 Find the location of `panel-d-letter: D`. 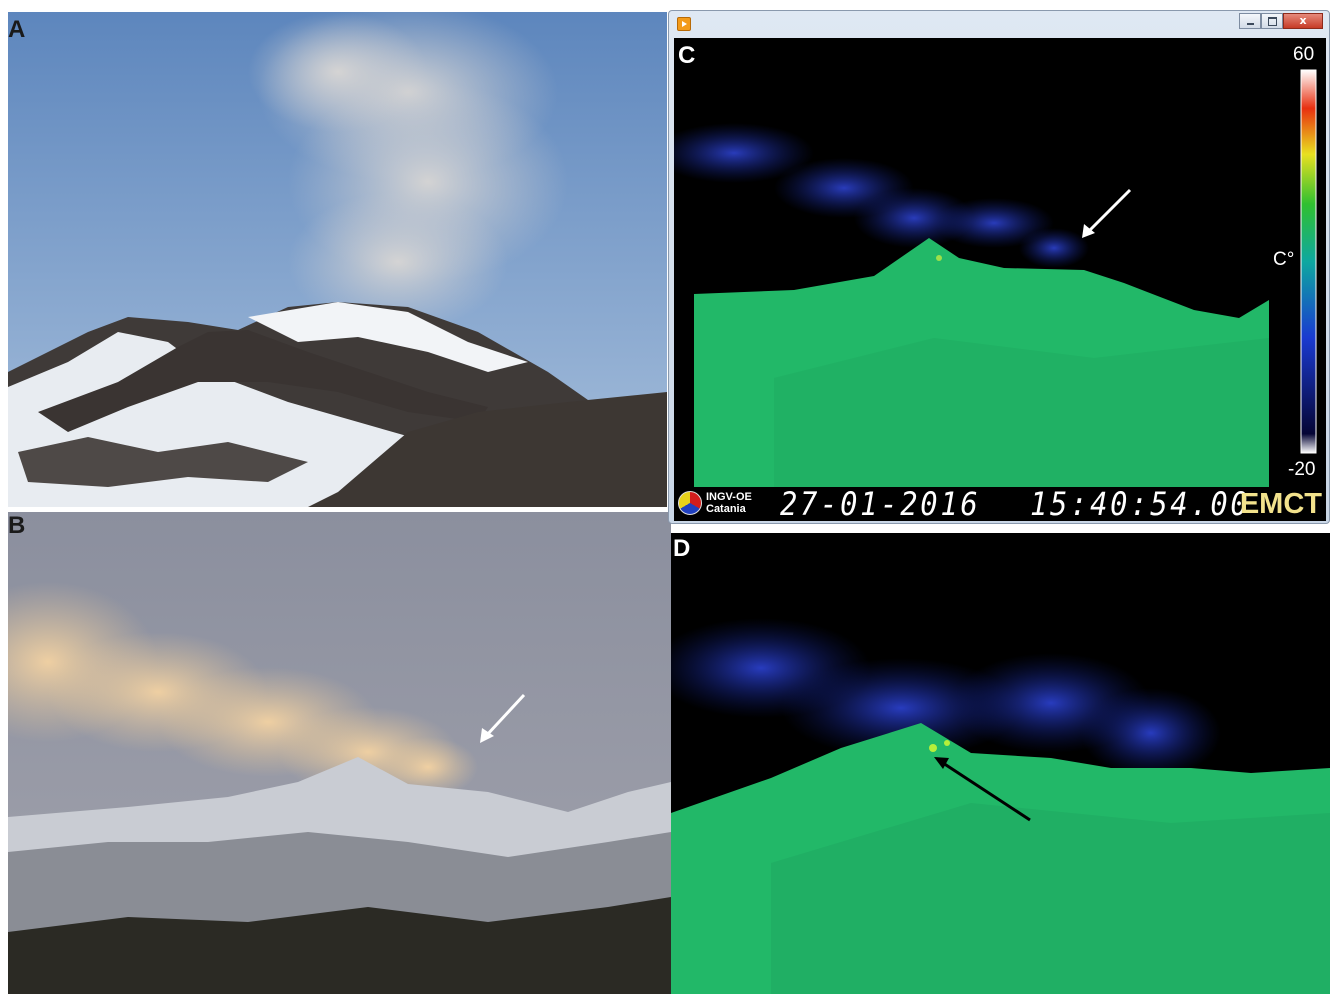

panel-d-letter: D is located at coordinates (682, 548).